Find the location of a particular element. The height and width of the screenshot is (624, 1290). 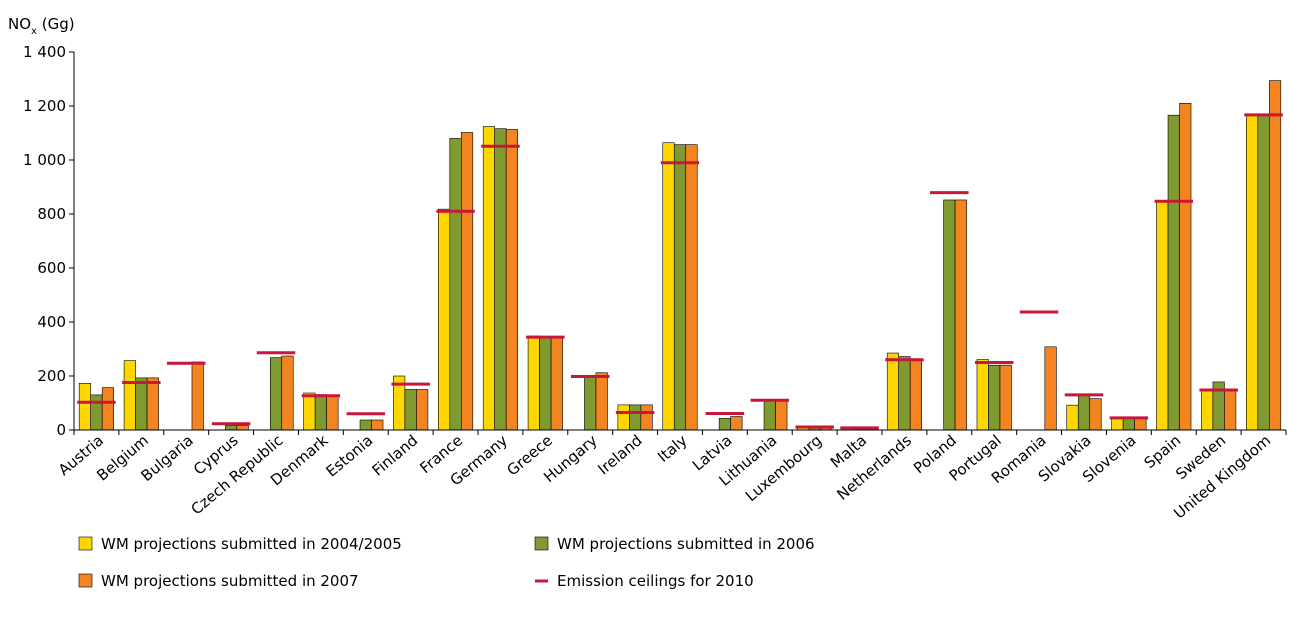

legend-label: WM projections submitted in 2006 is located at coordinates (686, 544).